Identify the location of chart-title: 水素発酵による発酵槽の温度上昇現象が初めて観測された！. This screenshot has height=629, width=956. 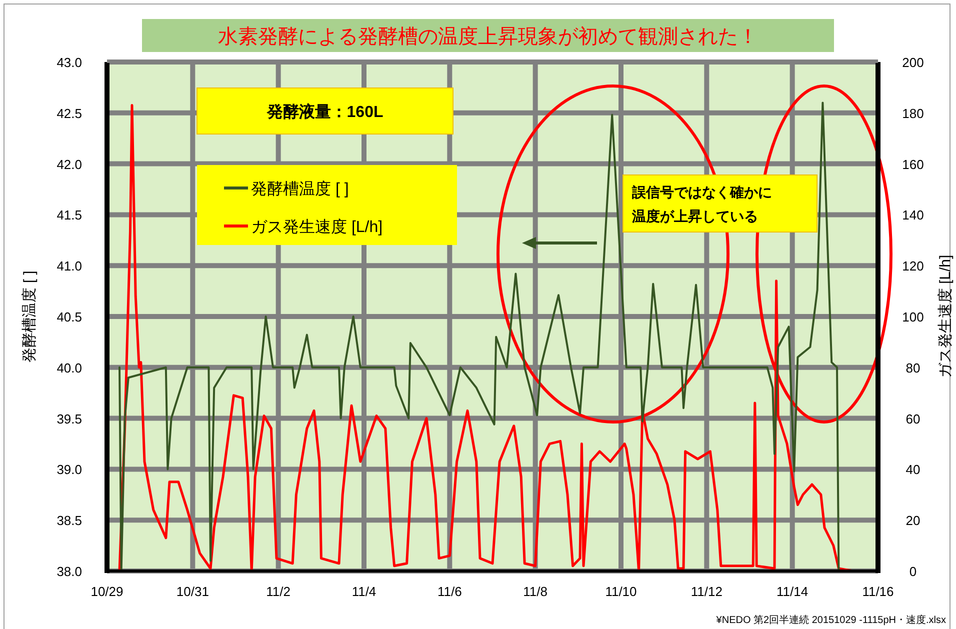
(488, 37).